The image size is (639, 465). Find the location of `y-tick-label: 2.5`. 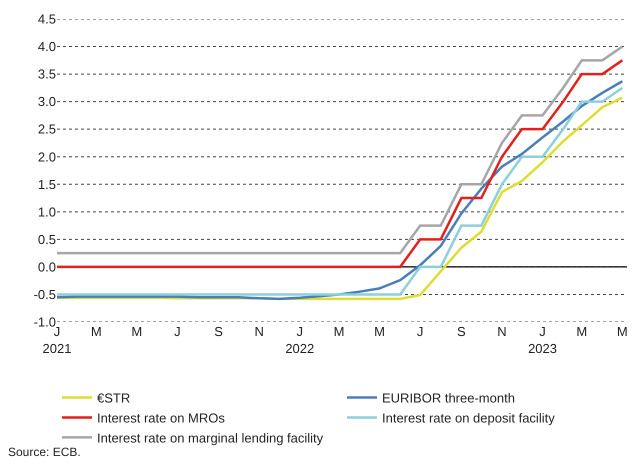

y-tick-label: 2.5 is located at coordinates (47, 129).